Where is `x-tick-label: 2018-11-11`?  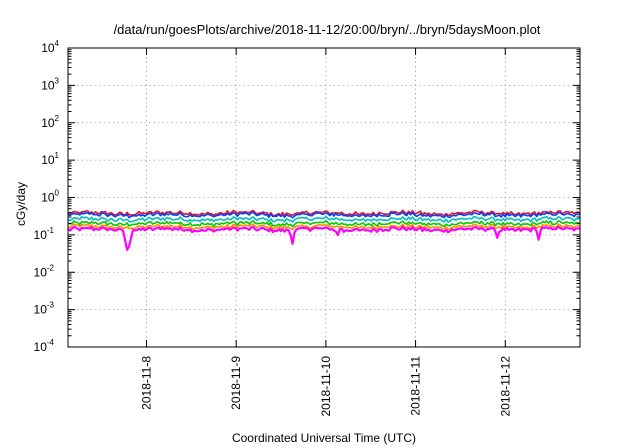 x-tick-label: 2018-11-11 is located at coordinates (416, 386).